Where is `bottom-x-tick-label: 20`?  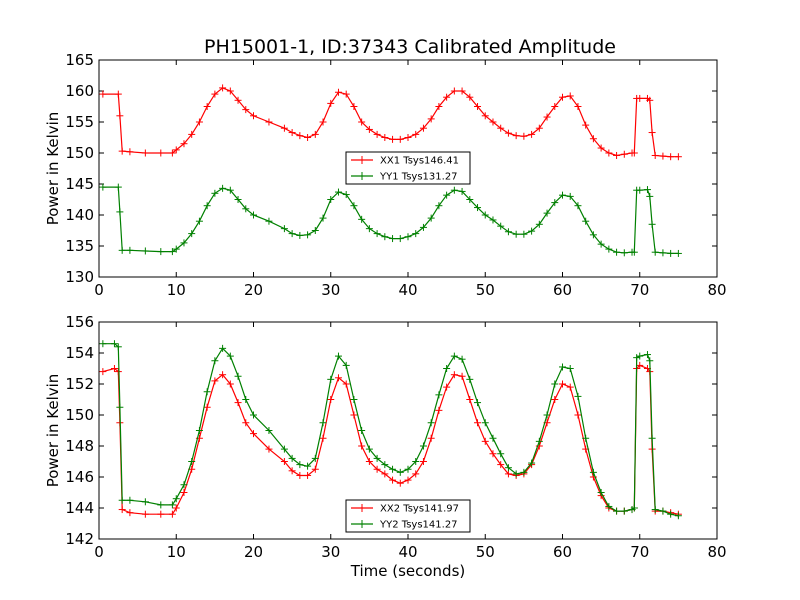 bottom-x-tick-label: 20 is located at coordinates (253, 552).